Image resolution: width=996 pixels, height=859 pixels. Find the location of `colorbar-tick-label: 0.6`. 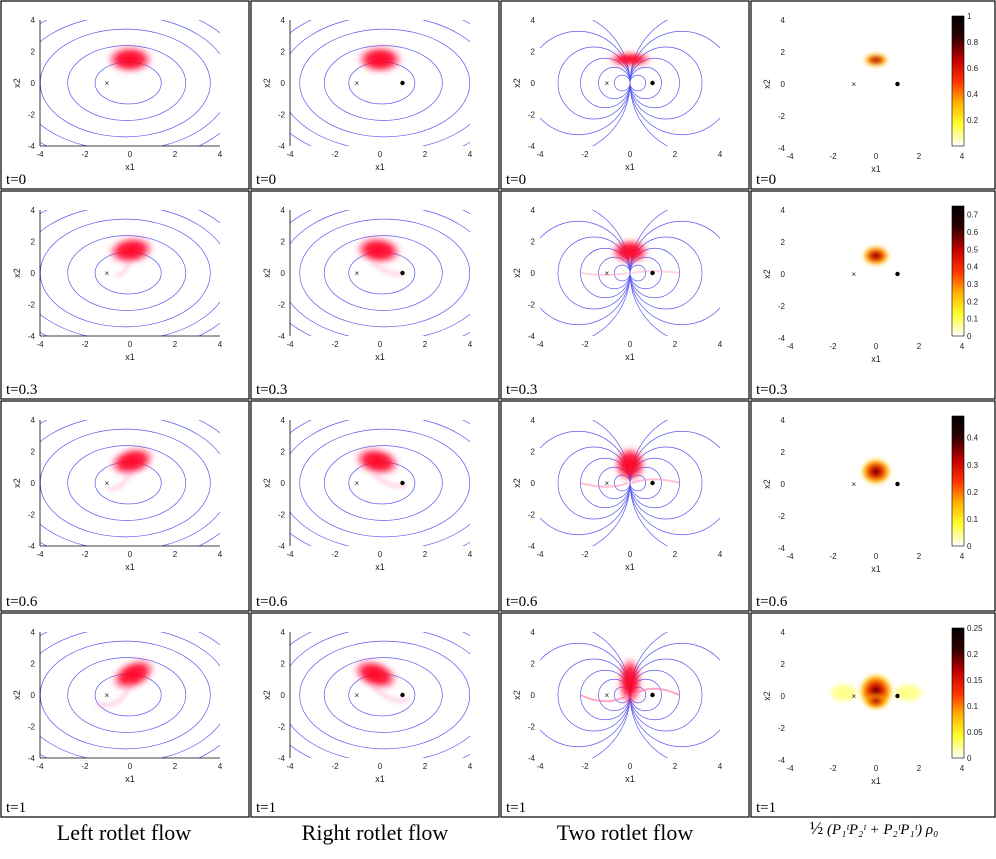

colorbar-tick-label: 0.6 is located at coordinates (973, 232).